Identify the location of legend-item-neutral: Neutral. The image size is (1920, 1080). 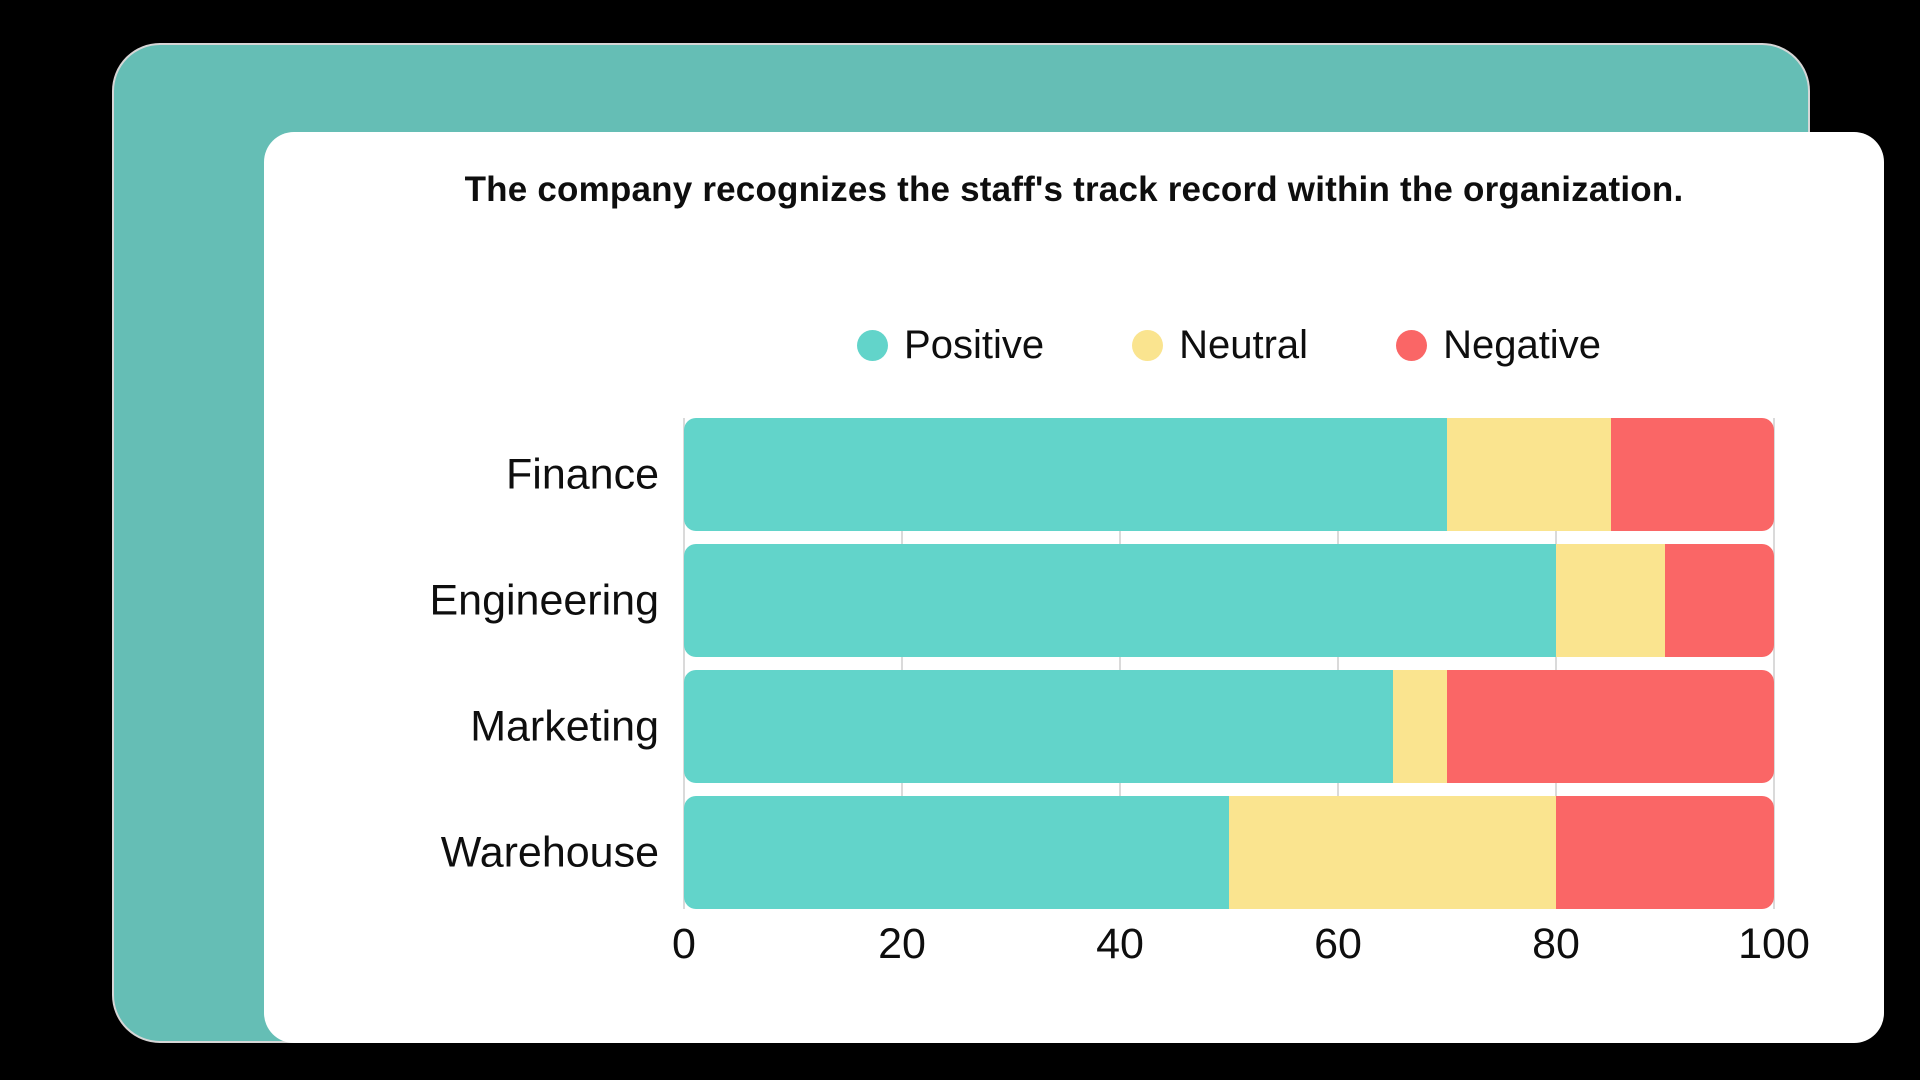
(1220, 345).